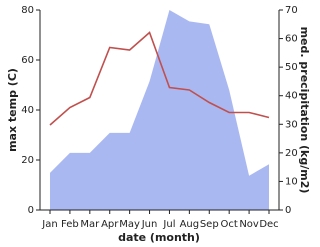 This screenshot has width=320, height=247. I want to click on y2-tick-label: 0, so click(288, 210).